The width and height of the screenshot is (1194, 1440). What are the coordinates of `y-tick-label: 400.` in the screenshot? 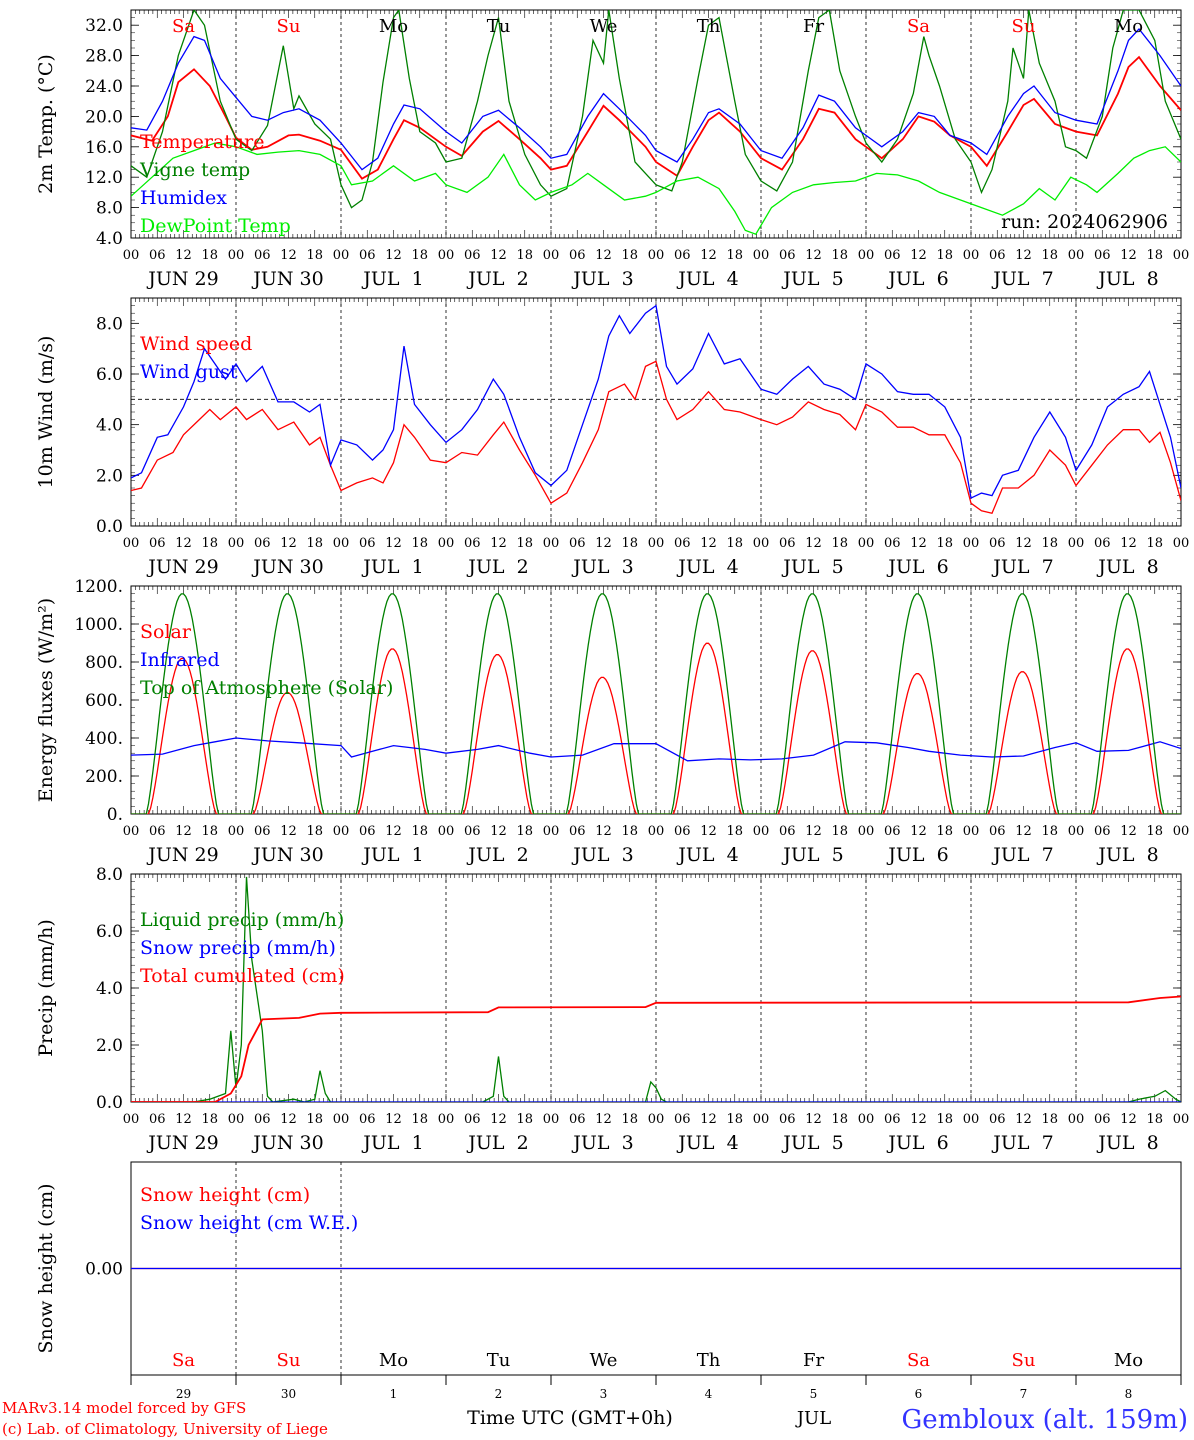 It's located at (104, 739).